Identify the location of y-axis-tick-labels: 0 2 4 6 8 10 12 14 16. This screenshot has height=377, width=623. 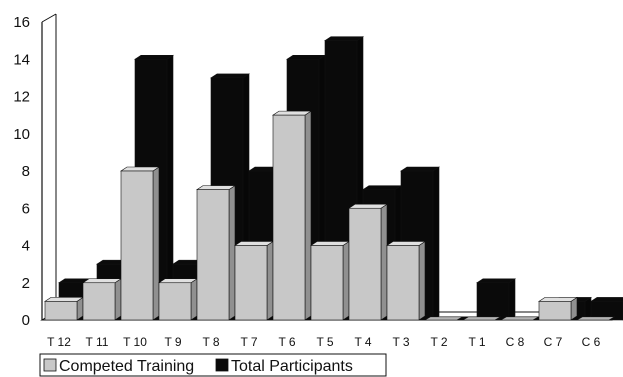
(21, 171).